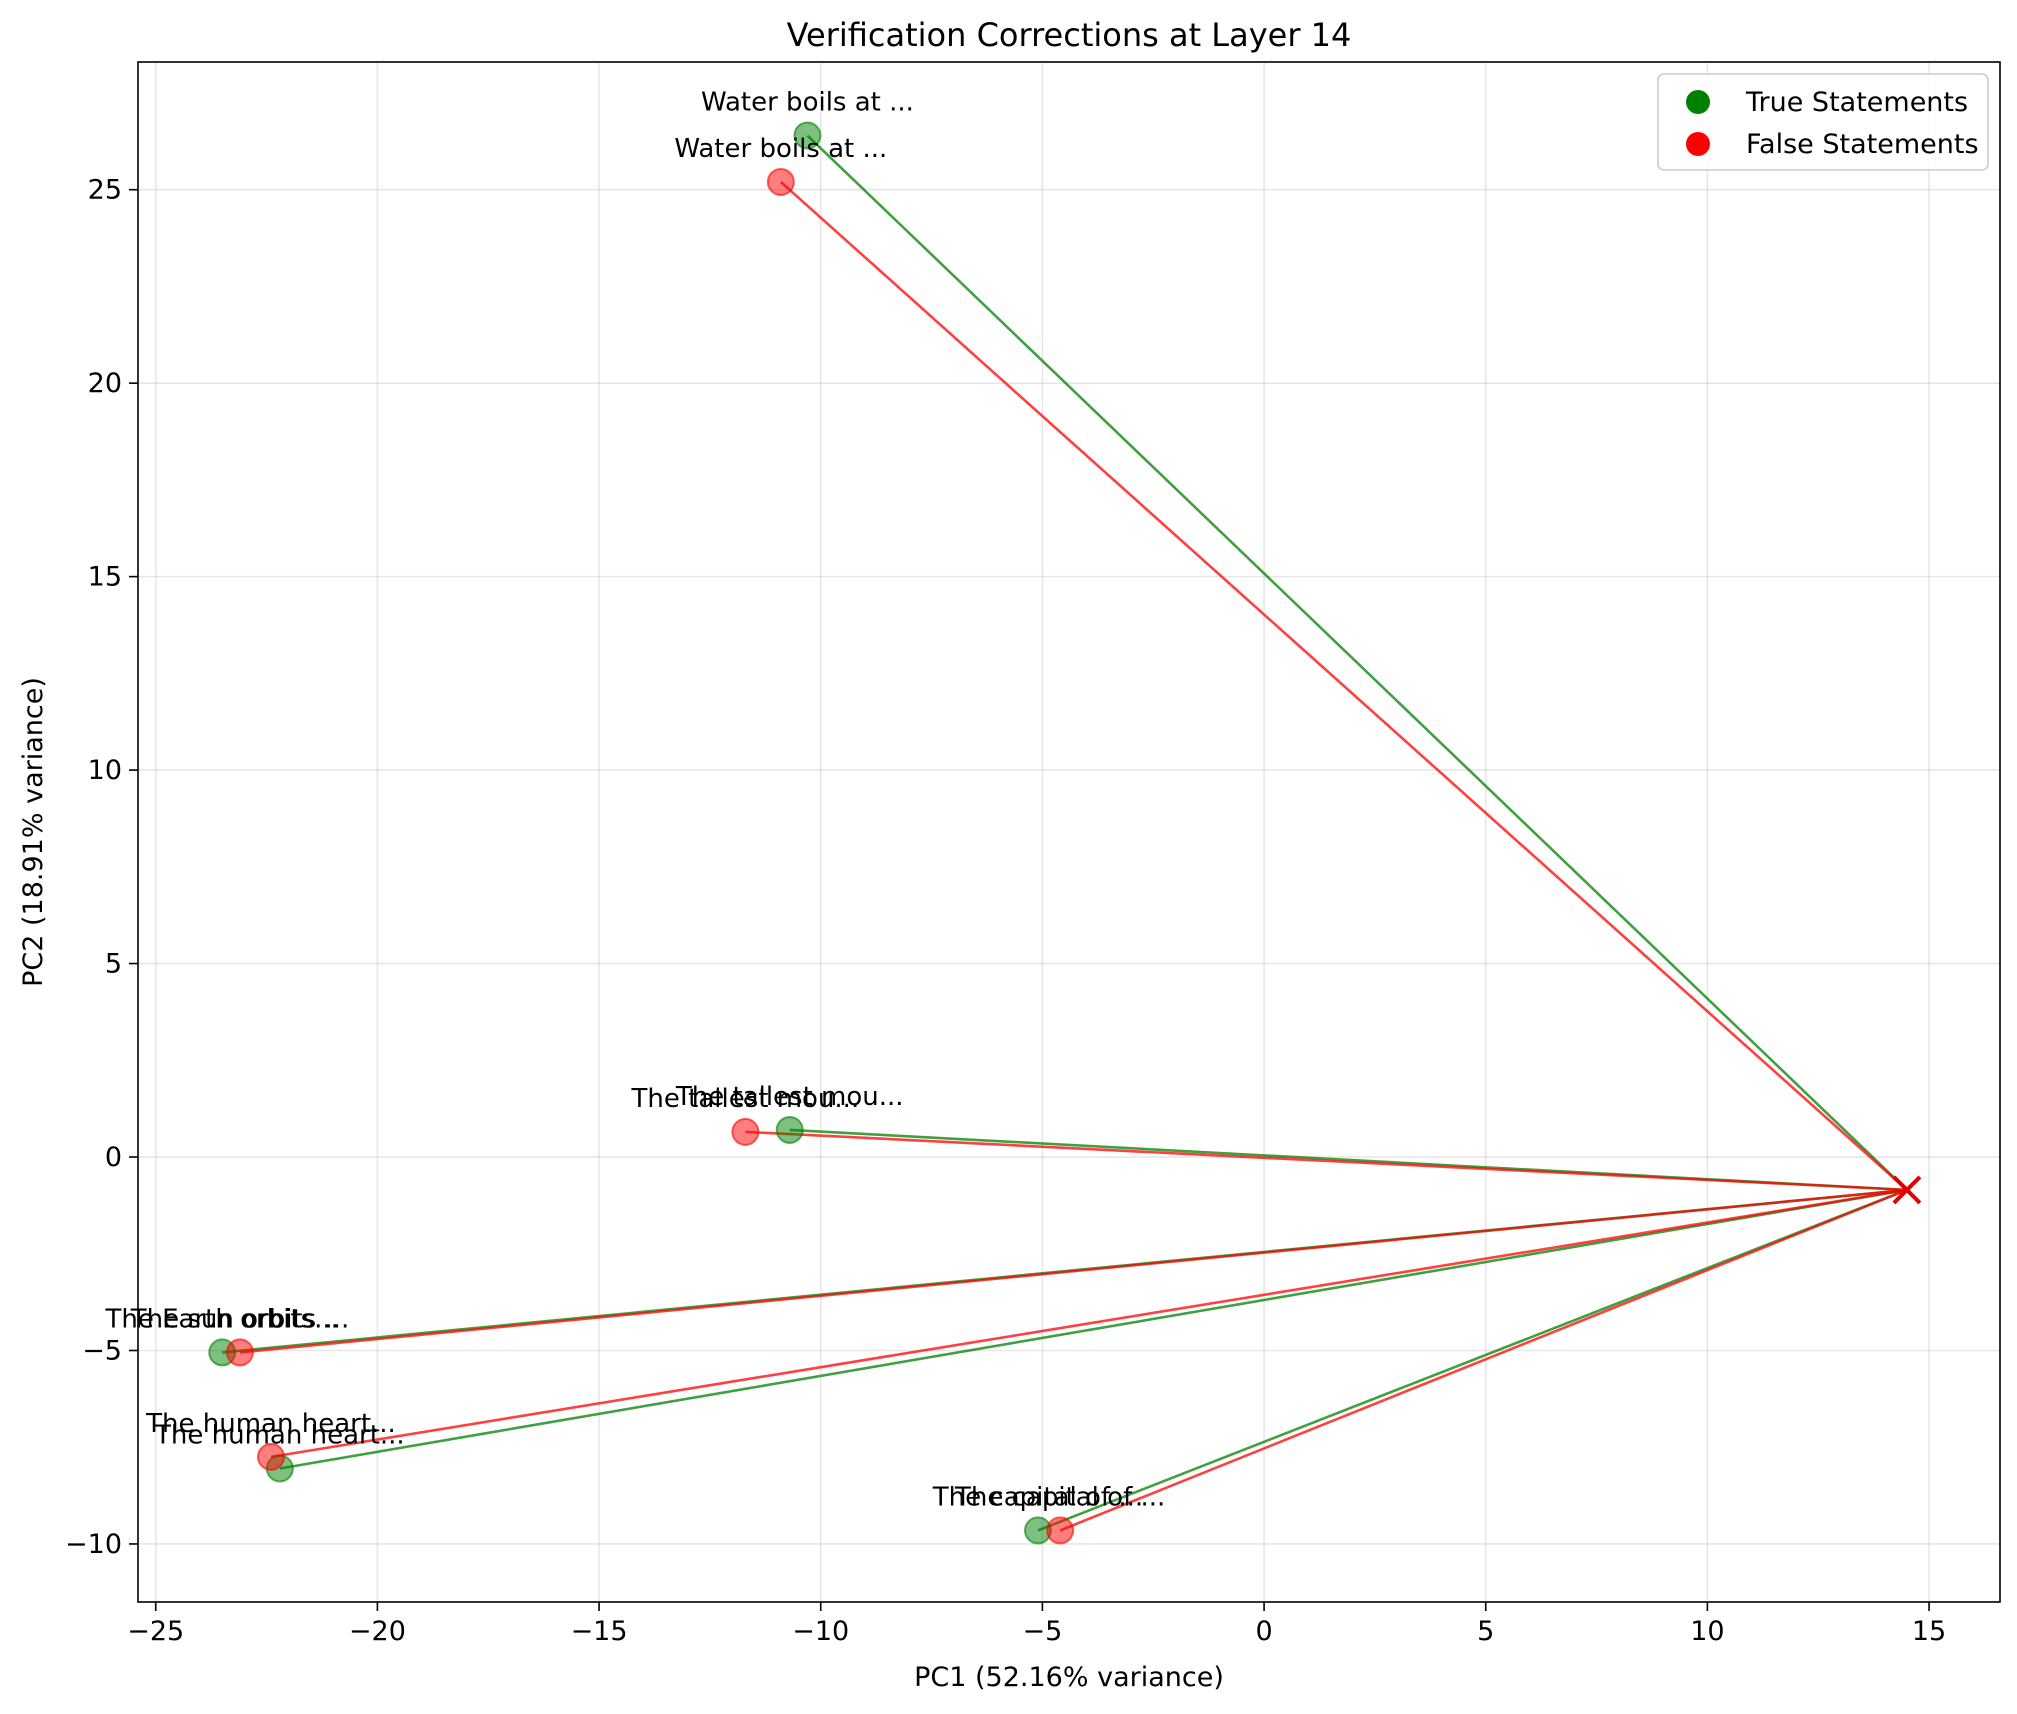  I want to click on y-tick-label: 25, so click(105, 190).